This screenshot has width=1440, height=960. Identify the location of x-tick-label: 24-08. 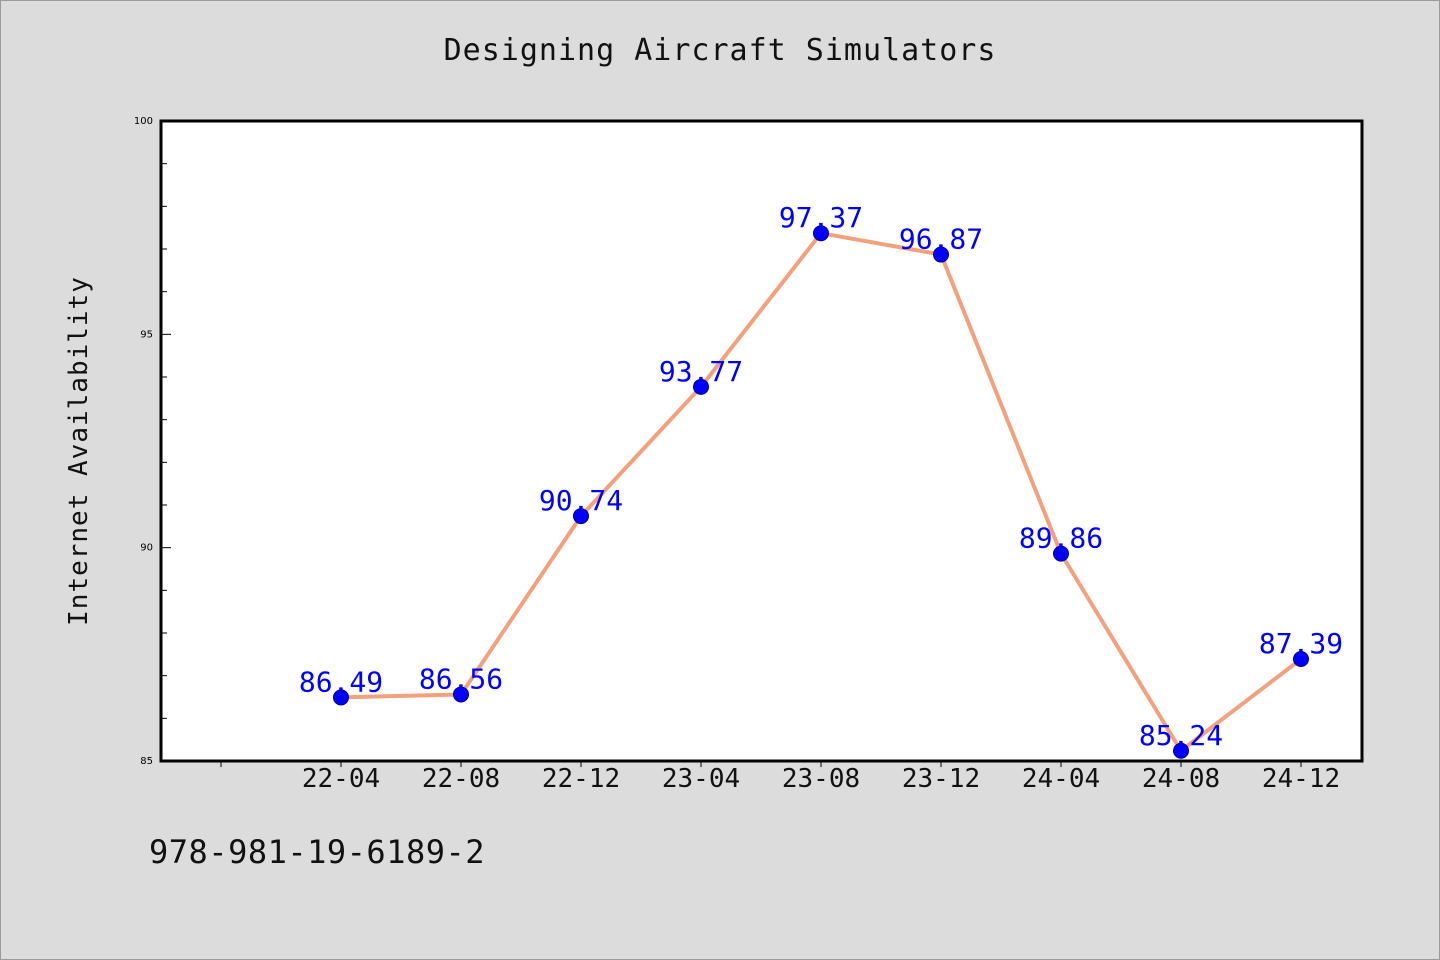
(1181, 779).